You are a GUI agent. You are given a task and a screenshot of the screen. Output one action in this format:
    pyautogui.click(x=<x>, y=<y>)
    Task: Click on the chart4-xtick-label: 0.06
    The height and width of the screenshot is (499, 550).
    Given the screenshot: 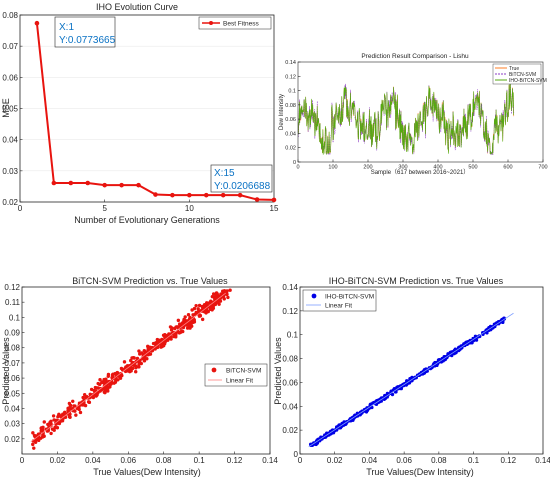 What is the action you would take?
    pyautogui.click(x=404, y=460)
    